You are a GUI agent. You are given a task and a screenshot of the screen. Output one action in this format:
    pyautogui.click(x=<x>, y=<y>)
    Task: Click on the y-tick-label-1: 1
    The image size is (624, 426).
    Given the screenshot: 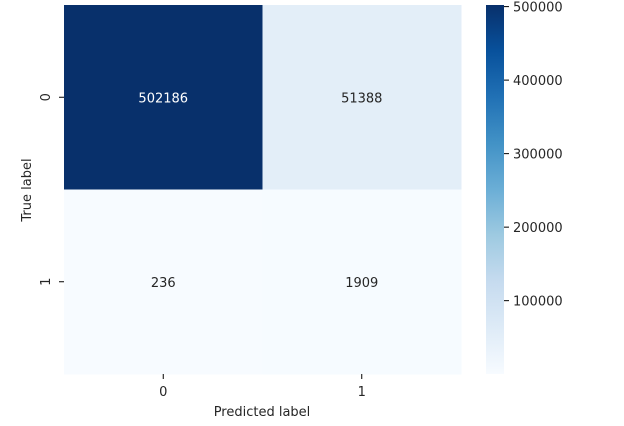 What is the action you would take?
    pyautogui.click(x=46, y=282)
    